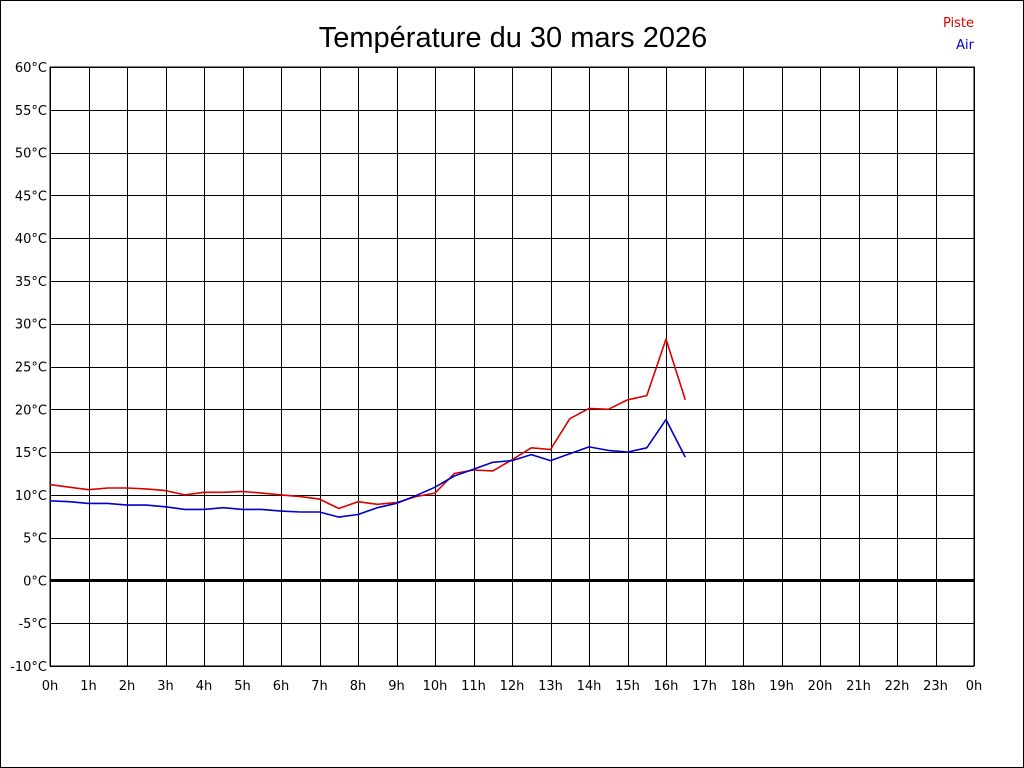  What do you see at coordinates (31, 282) in the screenshot?
I see `y-tick-label: 35°C` at bounding box center [31, 282].